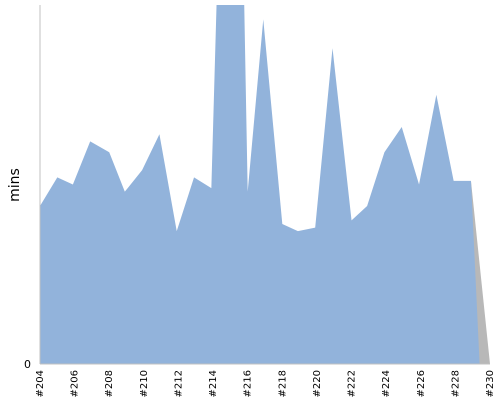  Describe the element at coordinates (490, 383) in the screenshot. I see `x-tick-label: #230` at that location.